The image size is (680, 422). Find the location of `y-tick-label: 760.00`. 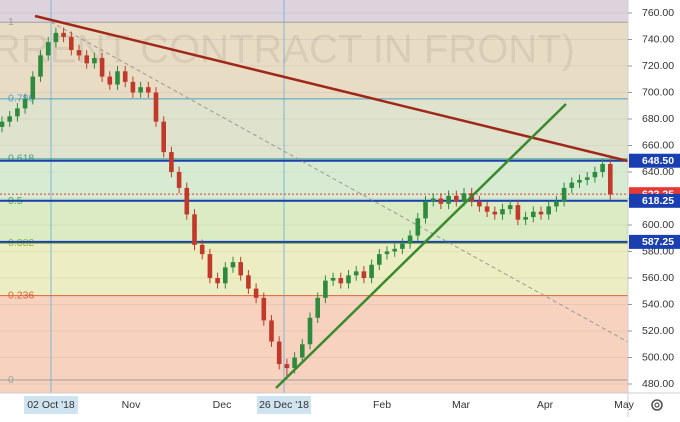

y-tick-label: 760.00 is located at coordinates (658, 13).